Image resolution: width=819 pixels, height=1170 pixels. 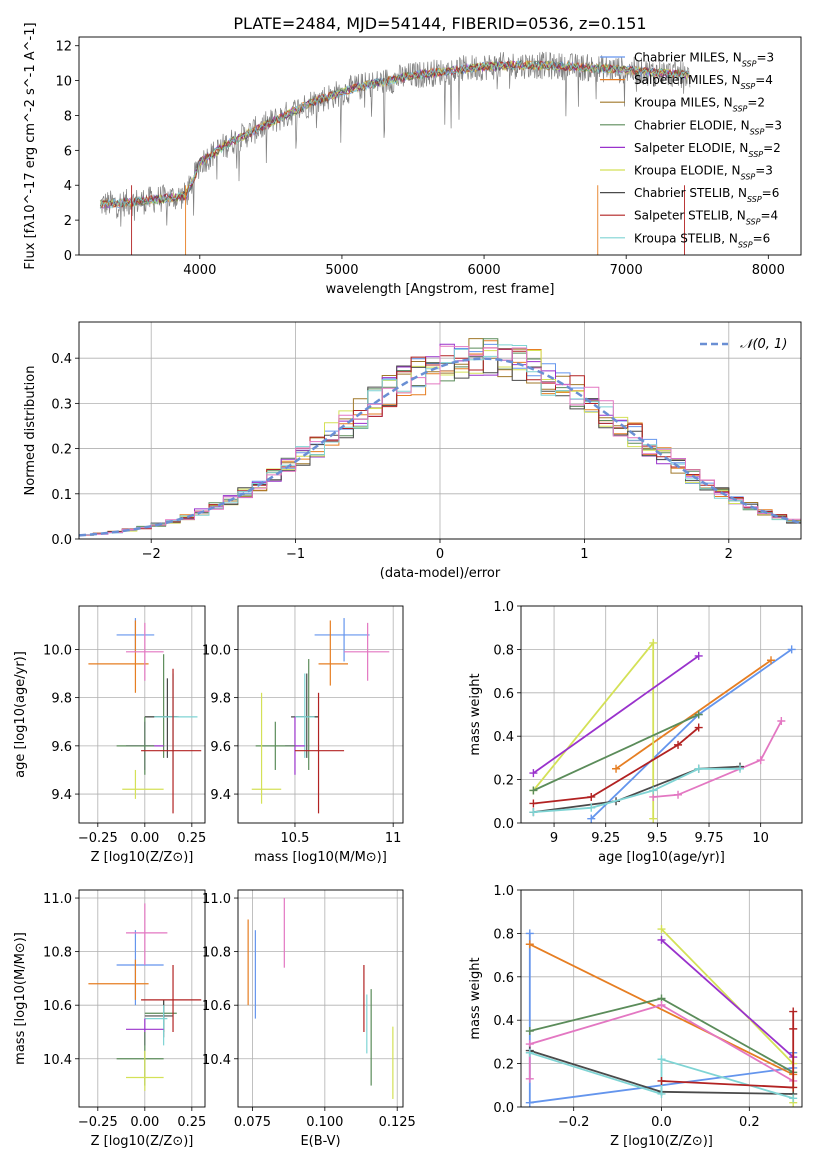 I want to click on x-tick-label: 8000, so click(x=768, y=270).